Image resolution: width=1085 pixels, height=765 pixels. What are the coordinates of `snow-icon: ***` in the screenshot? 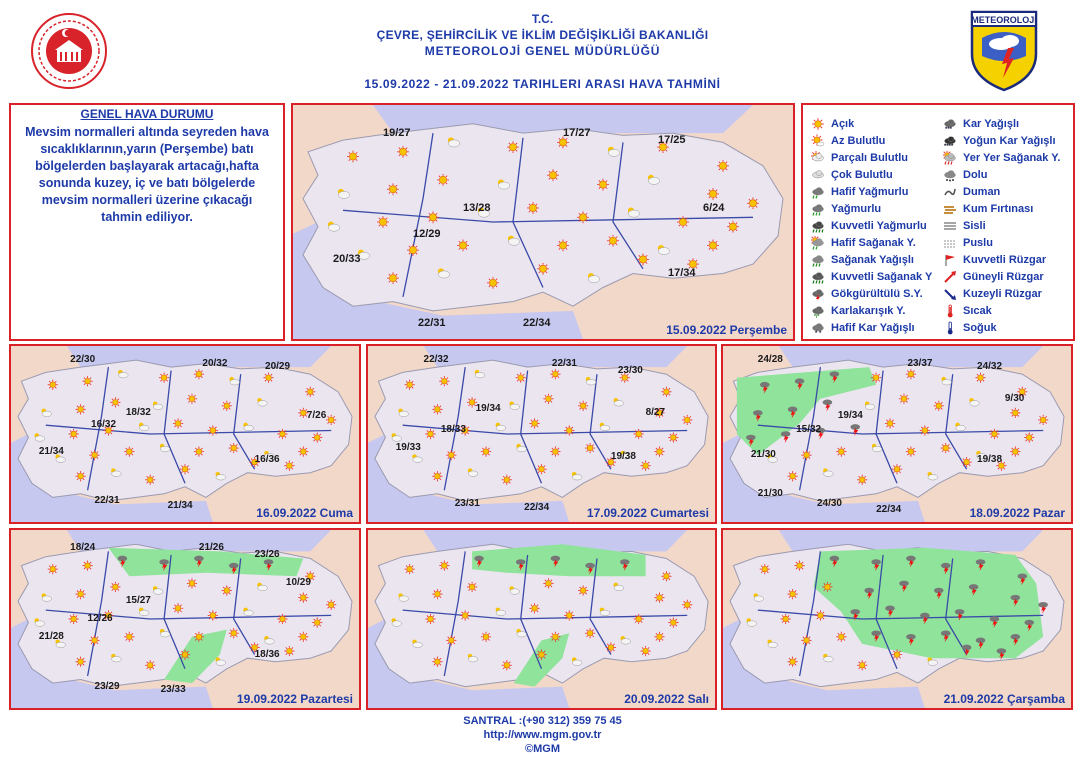 It's located at (950, 125).